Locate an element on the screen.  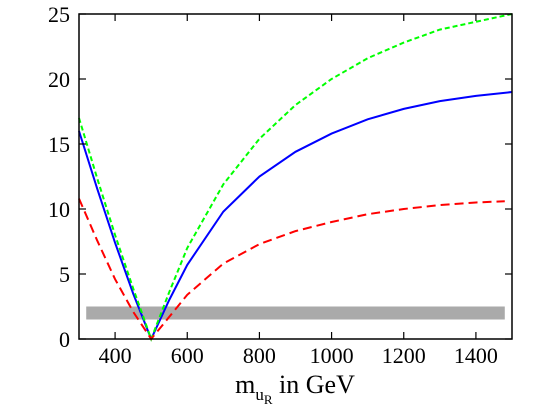
x-axis-title-sub: uR is located at coordinates (264, 396).